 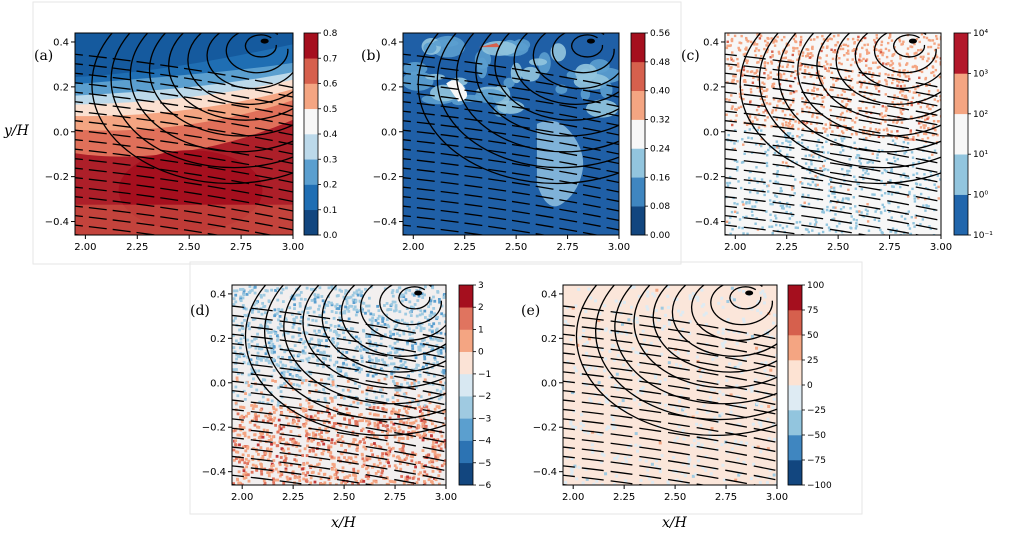 What do you see at coordinates (980, 155) in the screenshot?
I see `colorbar-tick-label: 10¹` at bounding box center [980, 155].